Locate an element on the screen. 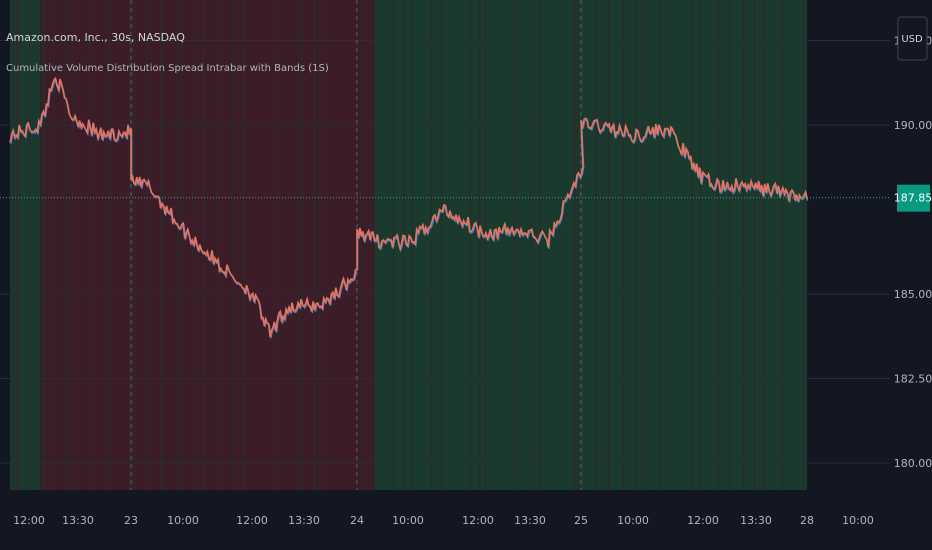  currency-button is located at coordinates (912, 38).